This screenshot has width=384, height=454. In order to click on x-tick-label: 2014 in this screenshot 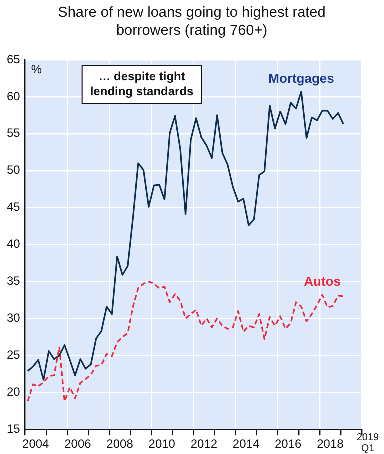, I will do `click(246, 444)`.